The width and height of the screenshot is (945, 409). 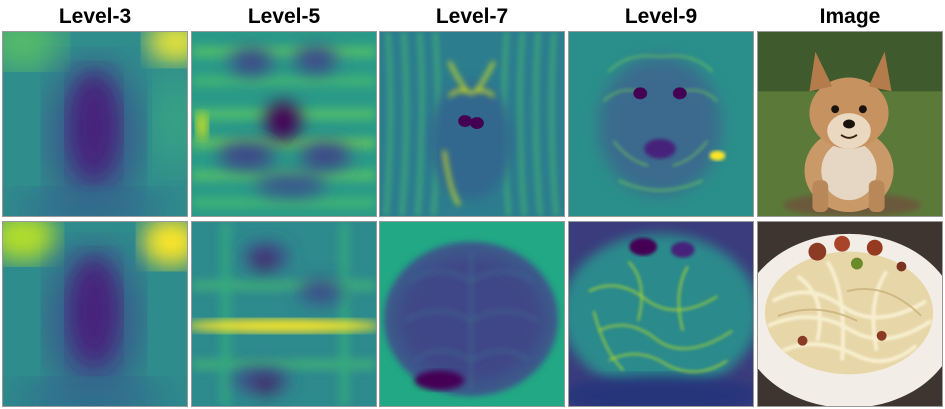 What do you see at coordinates (472, 314) in the screenshot?
I see `pasta-level-7-map` at bounding box center [472, 314].